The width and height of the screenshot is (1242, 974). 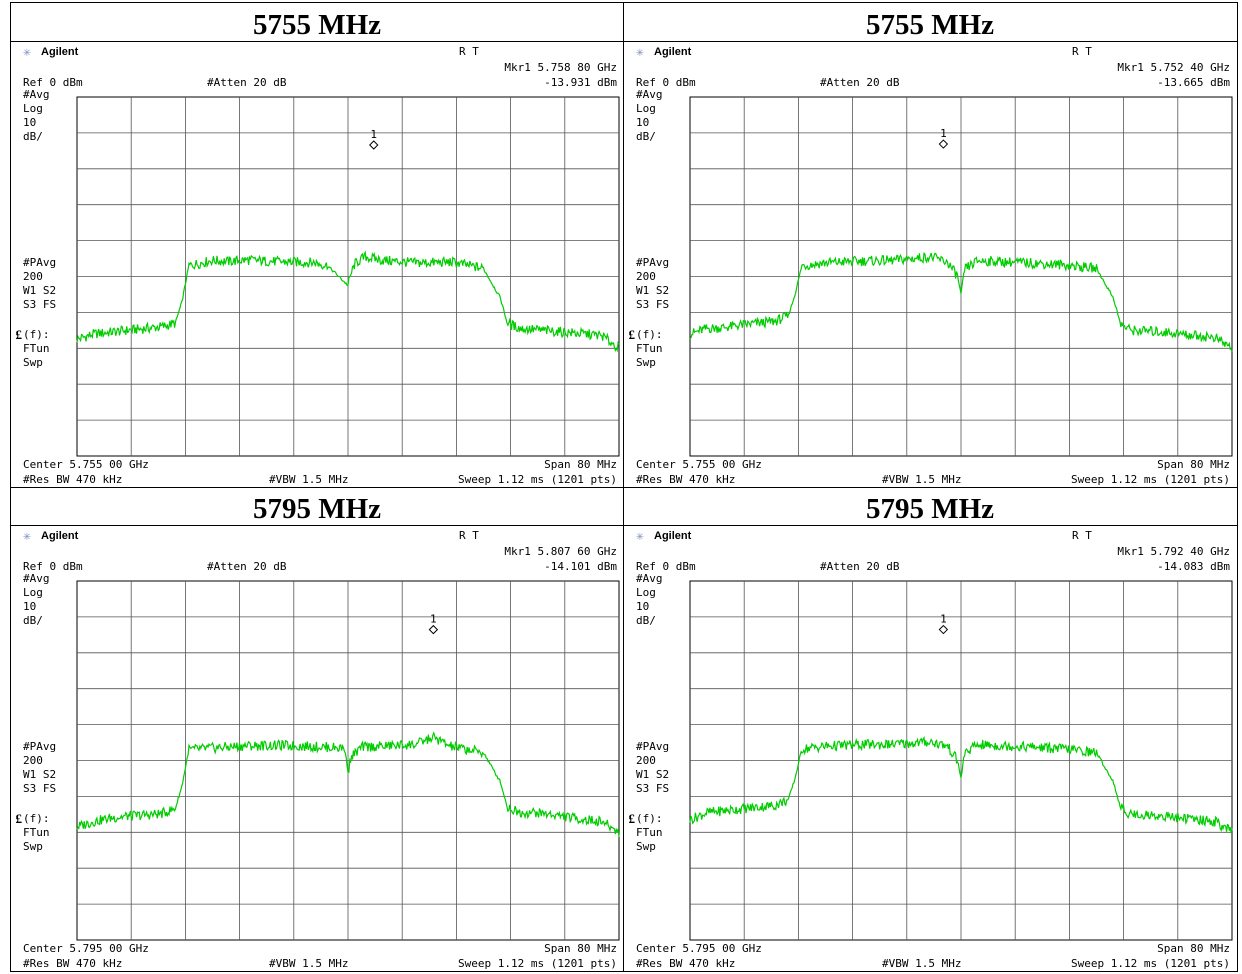 I want to click on marker-label: Mkr1 5.758 80 GHz, so click(x=560, y=67).